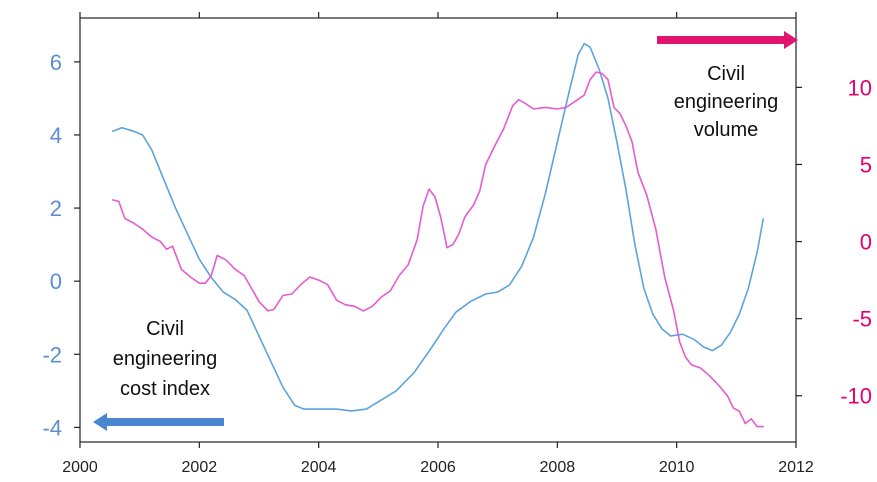 This screenshot has width=877, height=482. Describe the element at coordinates (726, 74) in the screenshot. I see `volume-label-line: Civil` at that location.